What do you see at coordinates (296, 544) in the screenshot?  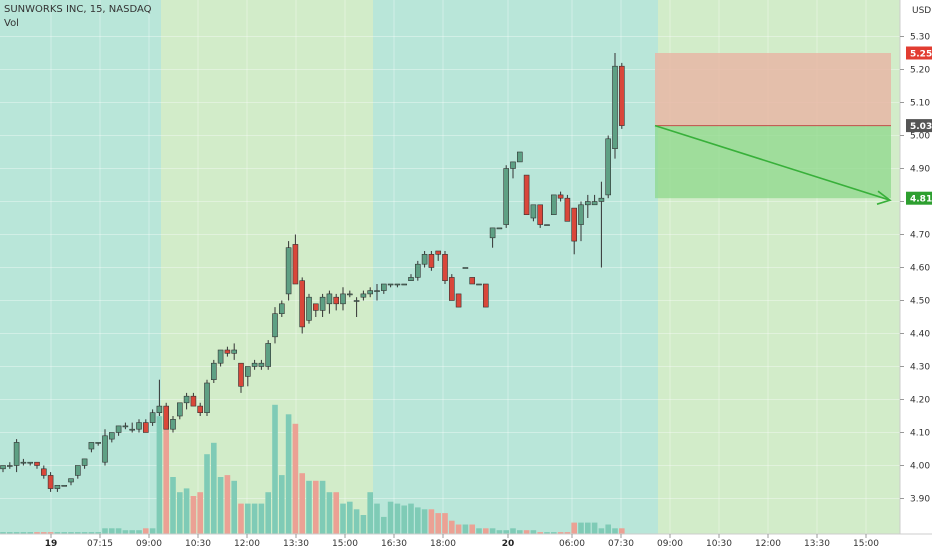 I see `time-tick-label: 13:30` at bounding box center [296, 544].